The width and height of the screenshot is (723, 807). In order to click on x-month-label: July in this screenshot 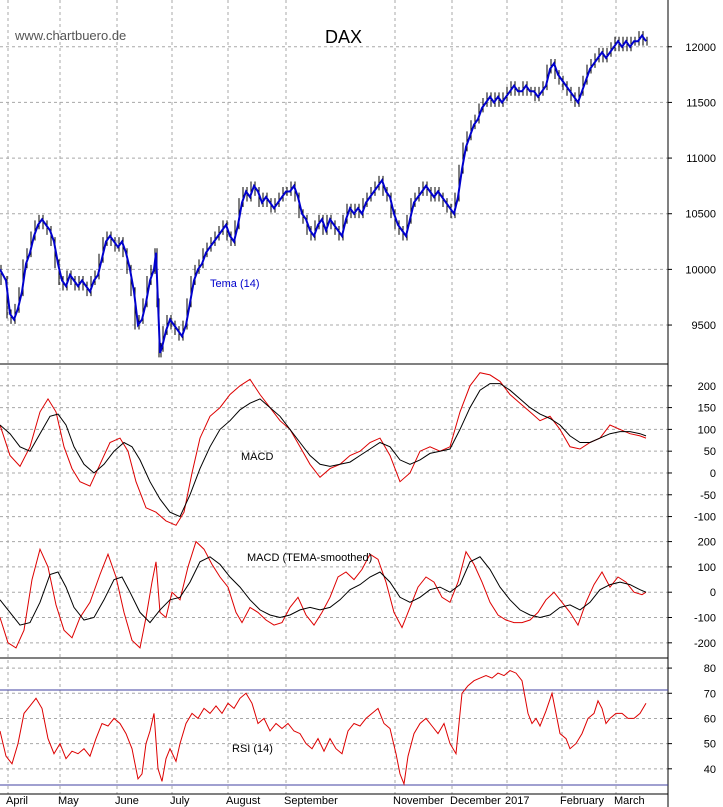, I will do `click(180, 801)`.